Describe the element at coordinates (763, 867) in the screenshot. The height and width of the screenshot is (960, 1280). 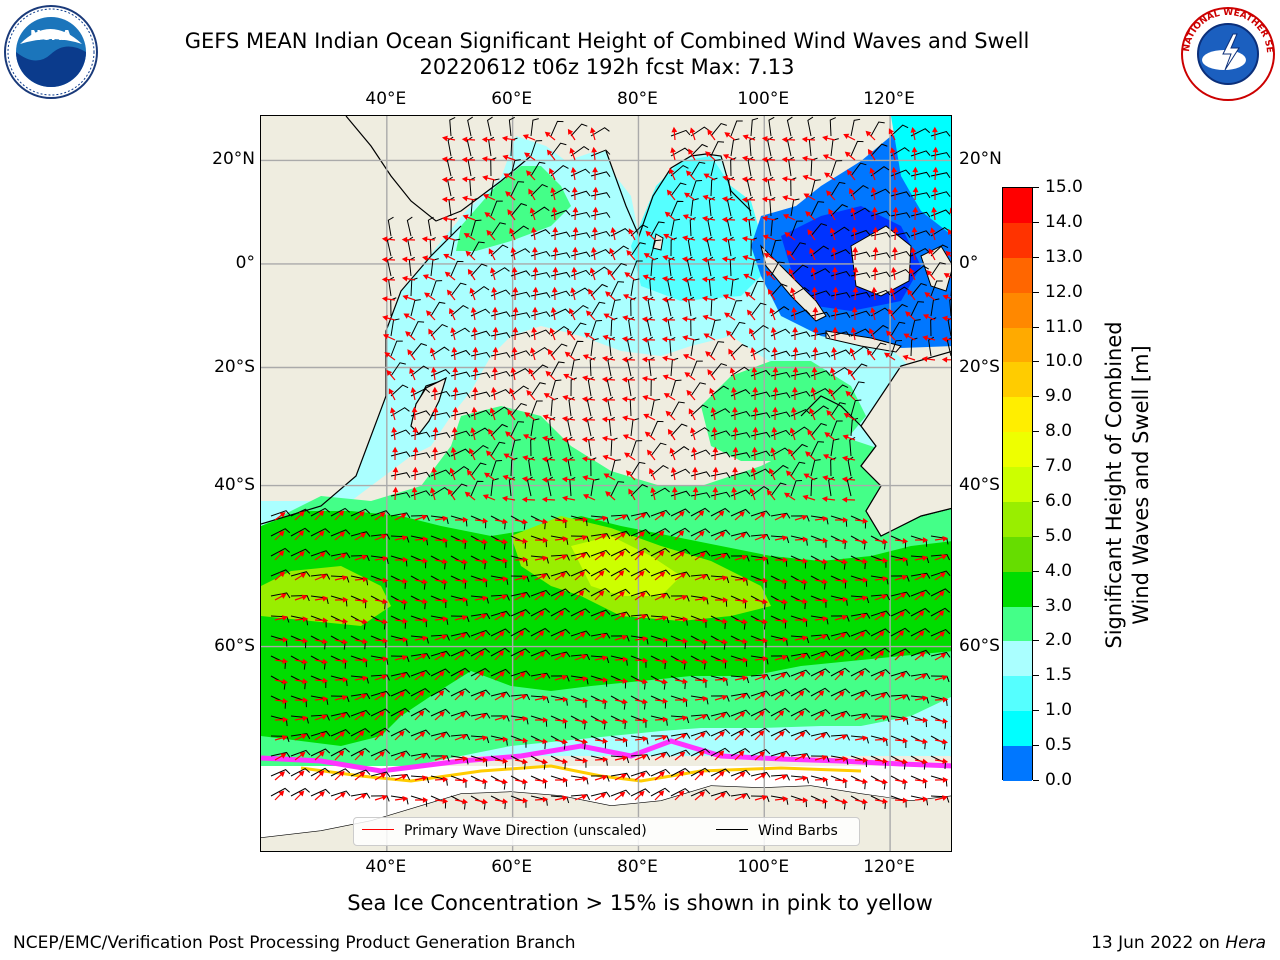
I see `lon-tick-bottom: 100°E` at that location.